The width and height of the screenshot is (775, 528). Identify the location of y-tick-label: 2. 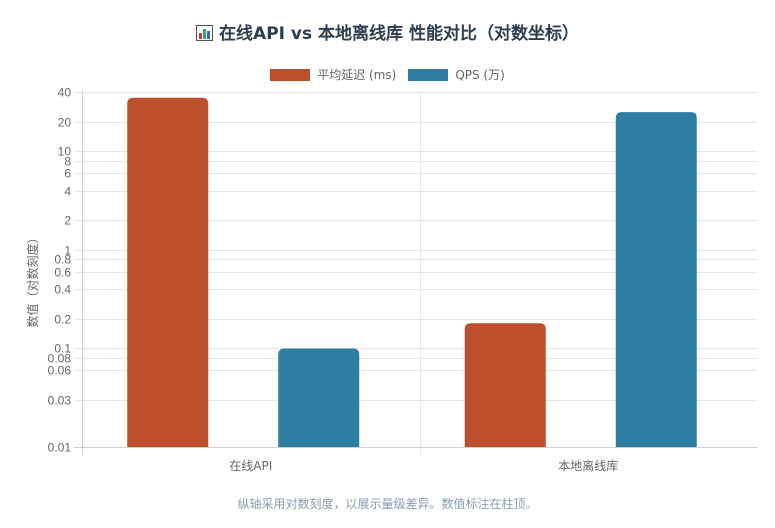
(67, 221).